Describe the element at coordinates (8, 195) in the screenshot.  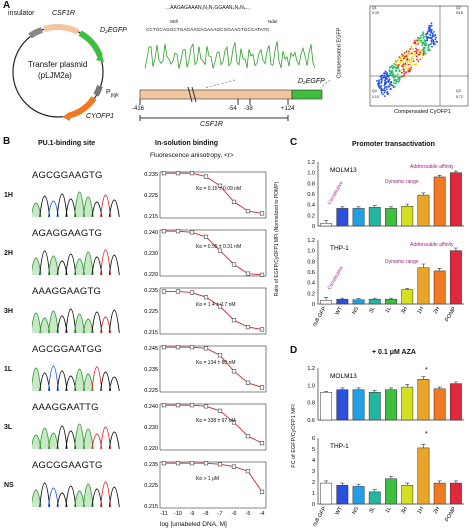
I see `row-label: 1H` at that location.